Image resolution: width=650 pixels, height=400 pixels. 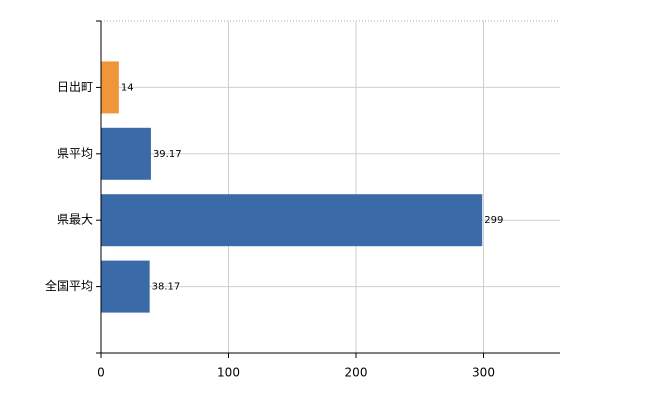 I want to click on x-tick-label: 300, so click(x=483, y=373).